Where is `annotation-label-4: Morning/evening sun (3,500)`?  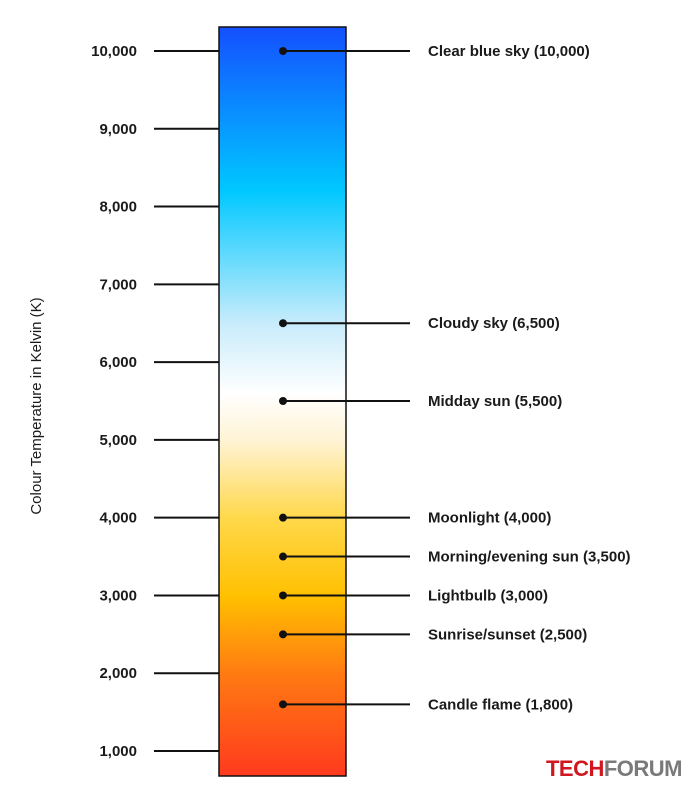
annotation-label-4: Morning/evening sun (3,500) is located at coordinates (529, 557).